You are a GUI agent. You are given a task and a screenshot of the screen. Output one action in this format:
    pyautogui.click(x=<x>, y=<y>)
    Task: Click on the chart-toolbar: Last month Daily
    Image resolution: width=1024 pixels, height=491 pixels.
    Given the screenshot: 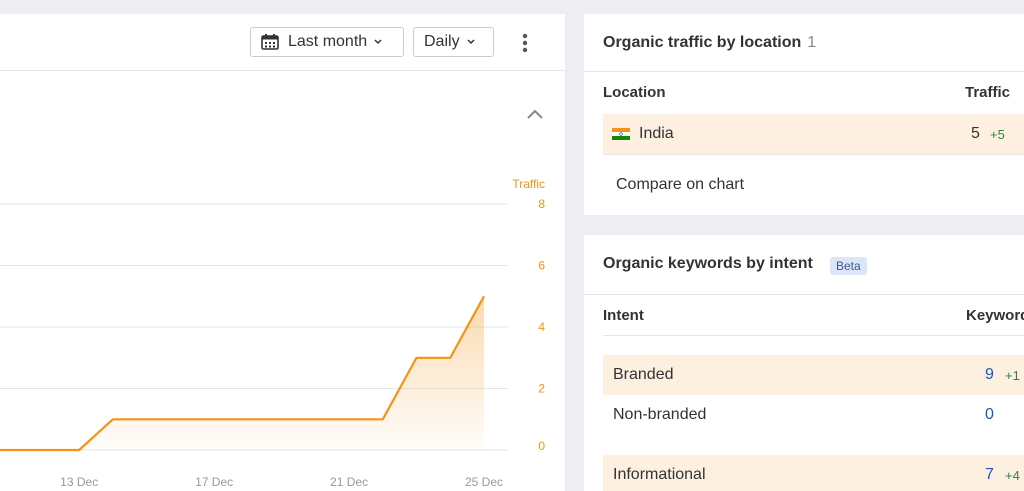 What is the action you would take?
    pyautogui.click(x=282, y=42)
    